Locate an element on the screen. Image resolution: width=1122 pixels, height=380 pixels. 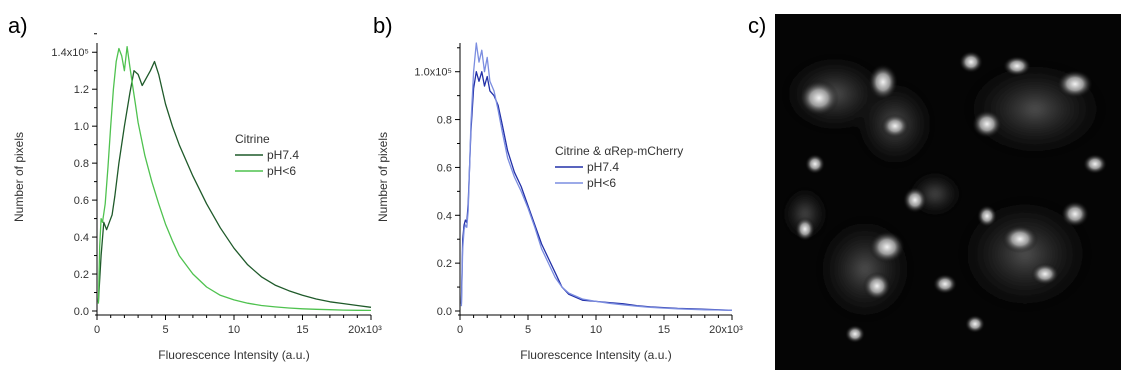
y-tick-label: 1.0x10⁵ is located at coordinates (433, 73).